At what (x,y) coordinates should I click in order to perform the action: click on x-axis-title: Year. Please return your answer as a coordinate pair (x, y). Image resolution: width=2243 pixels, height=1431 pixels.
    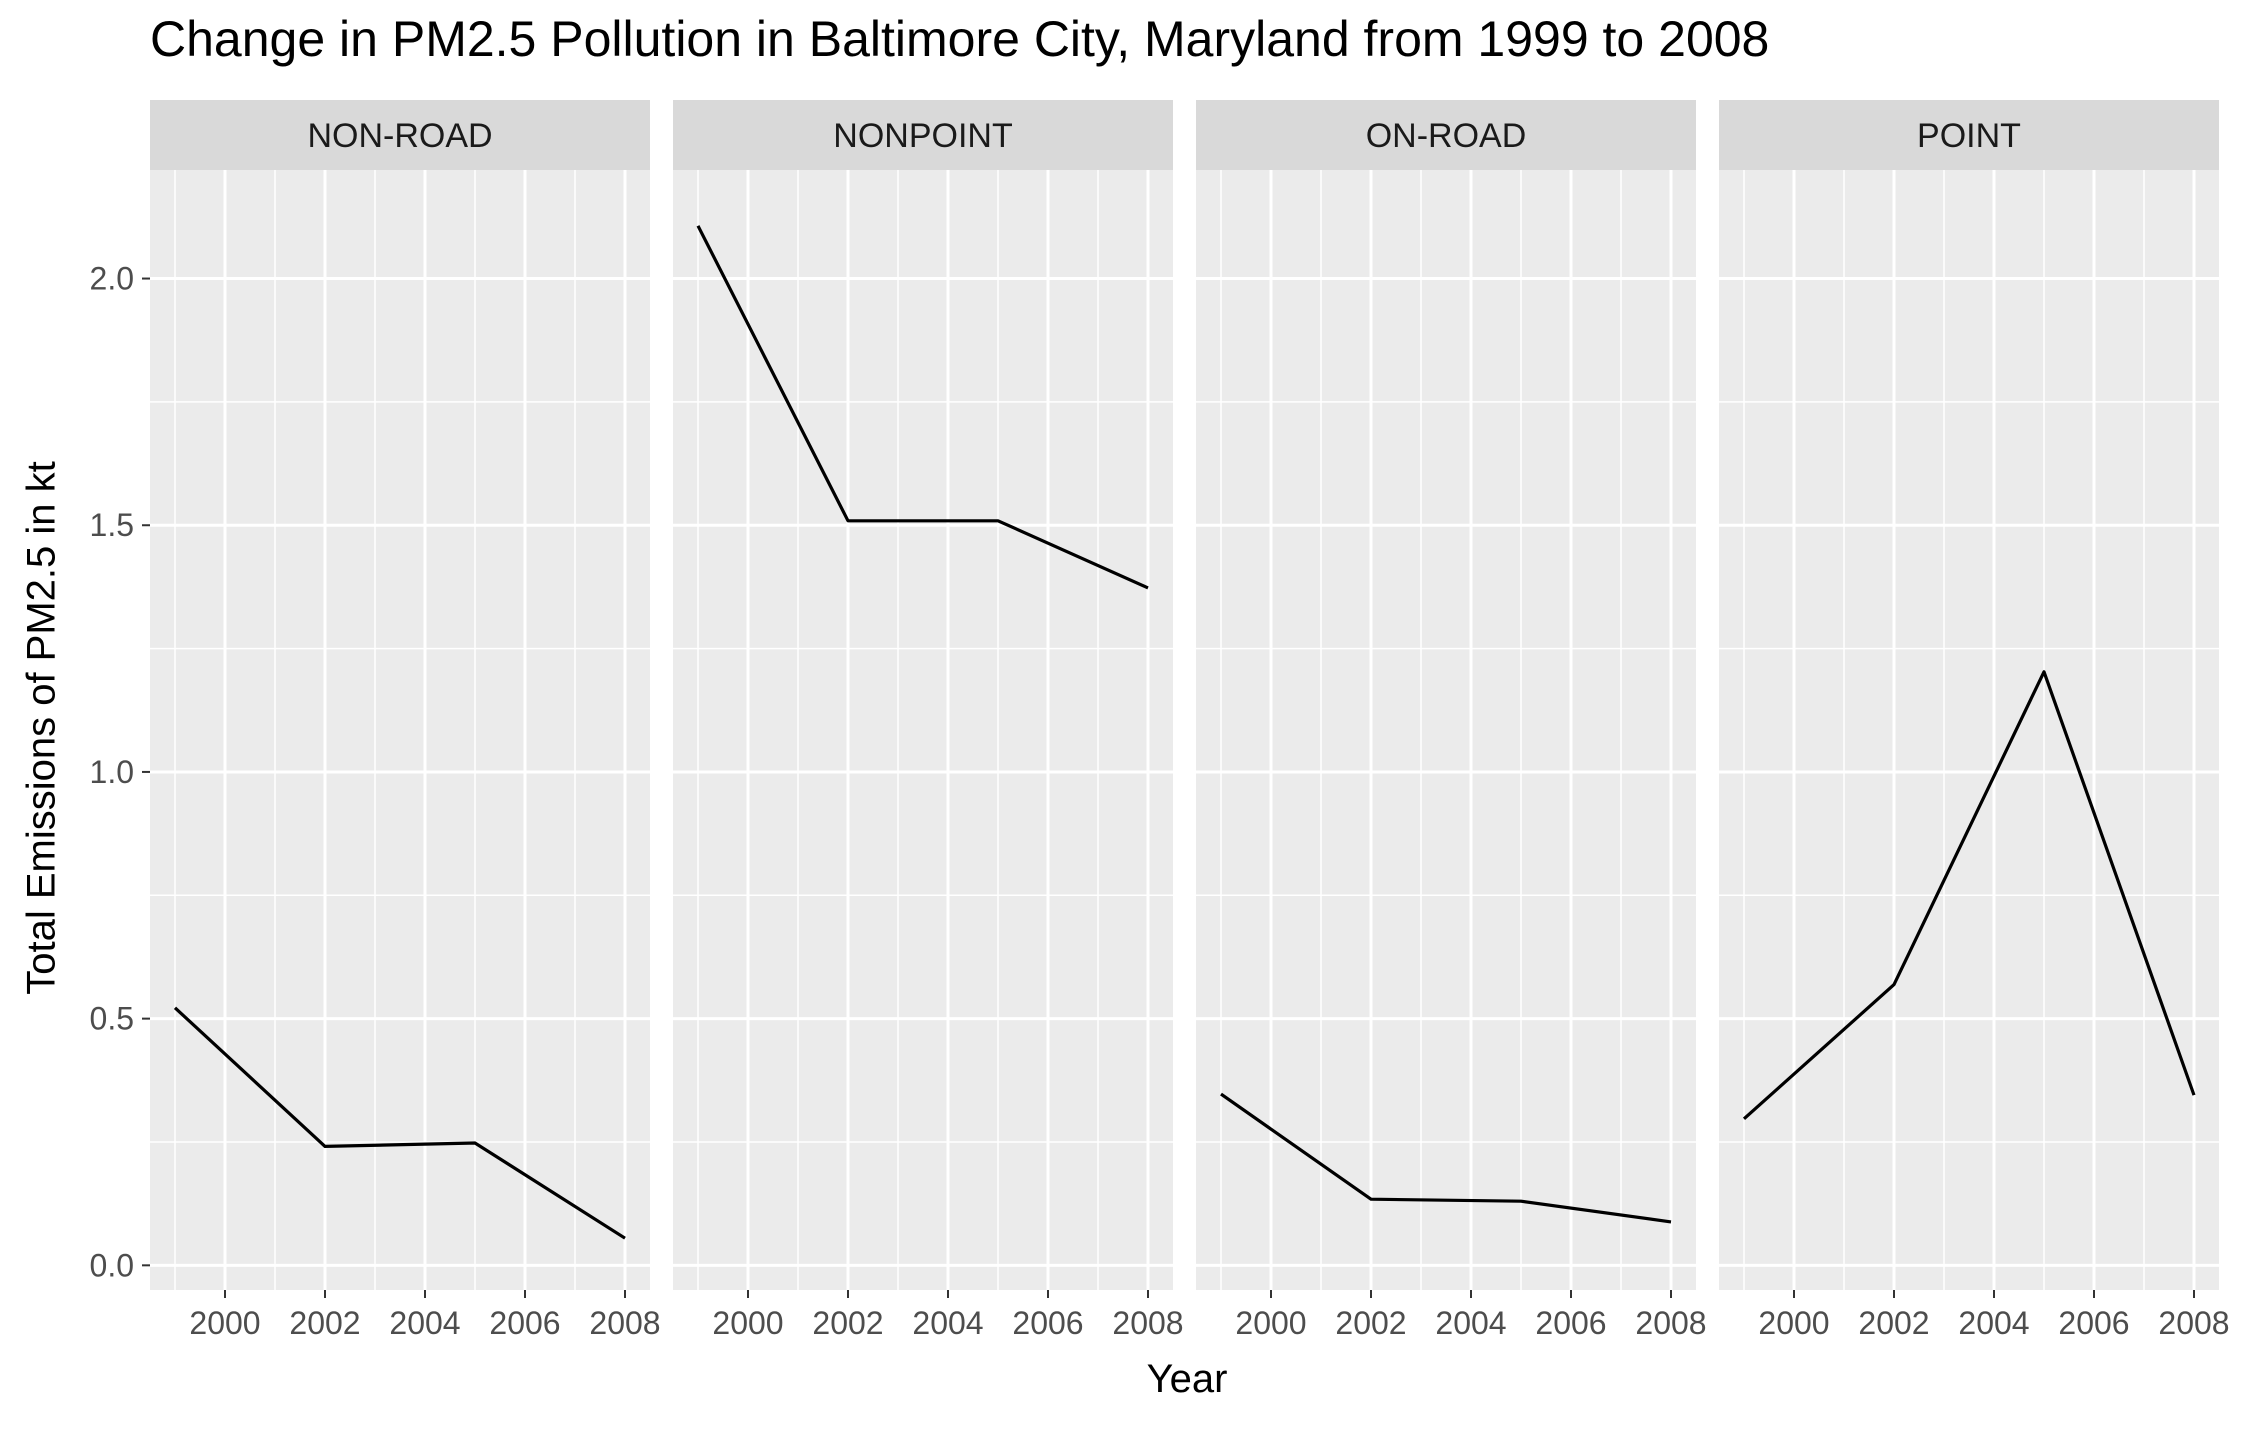
    Looking at the image, I should click on (1187, 1379).